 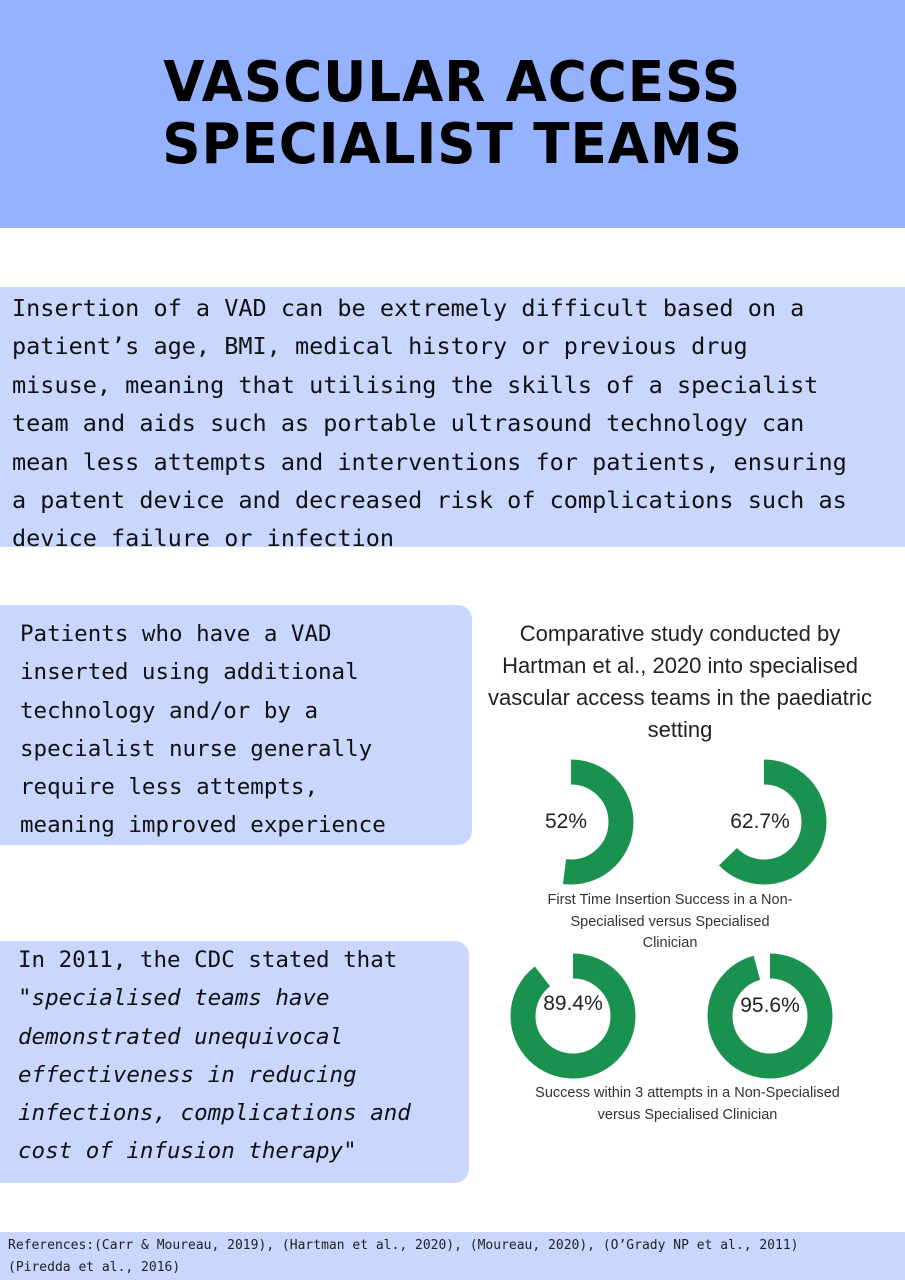 What do you see at coordinates (452, 144) in the screenshot?
I see `page-title-line-2: SPECIALIST TEAMS` at bounding box center [452, 144].